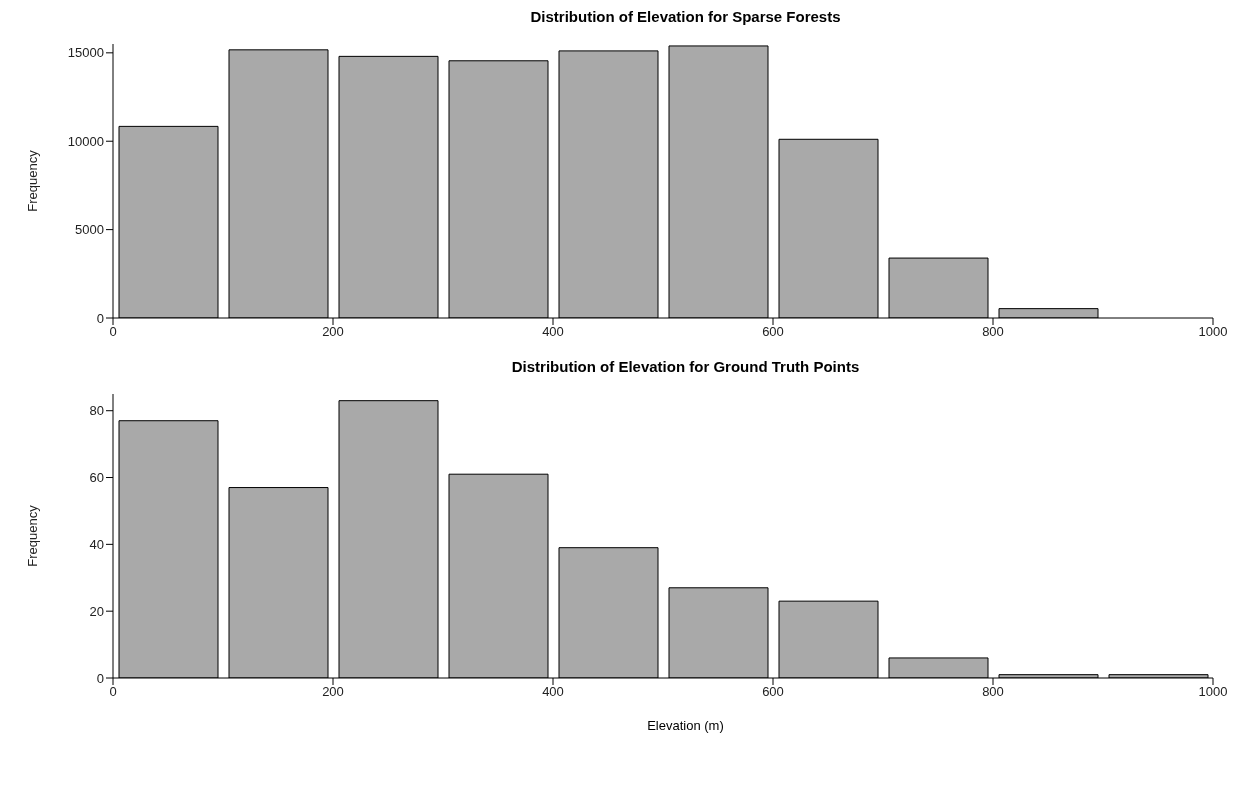  I want to click on y-tick-label: 15000, so click(85, 53).